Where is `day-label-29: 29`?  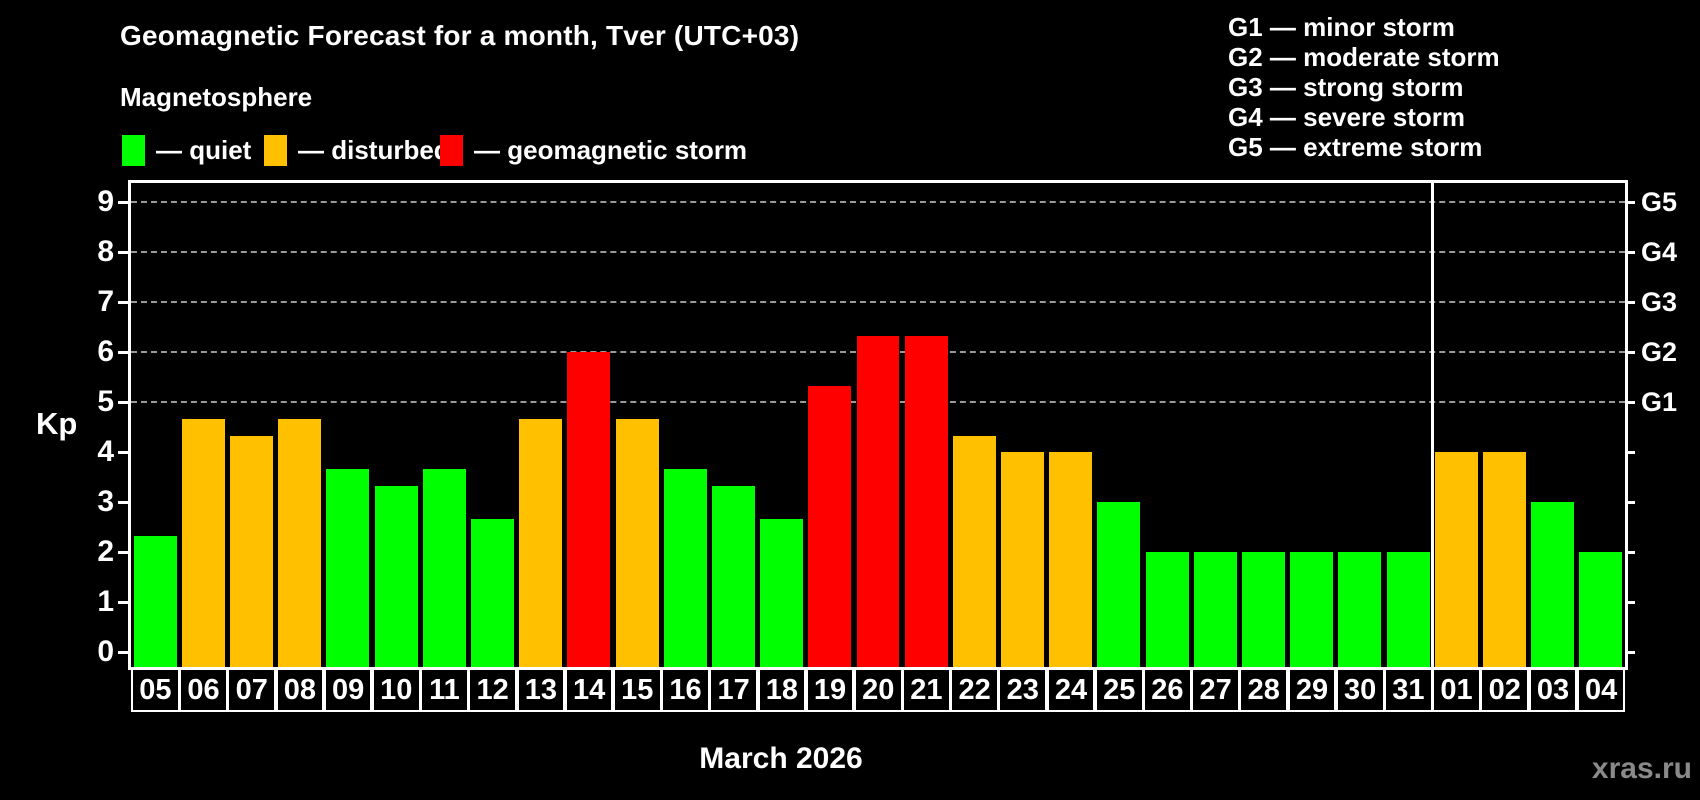
day-label-29: 29 is located at coordinates (1312, 690).